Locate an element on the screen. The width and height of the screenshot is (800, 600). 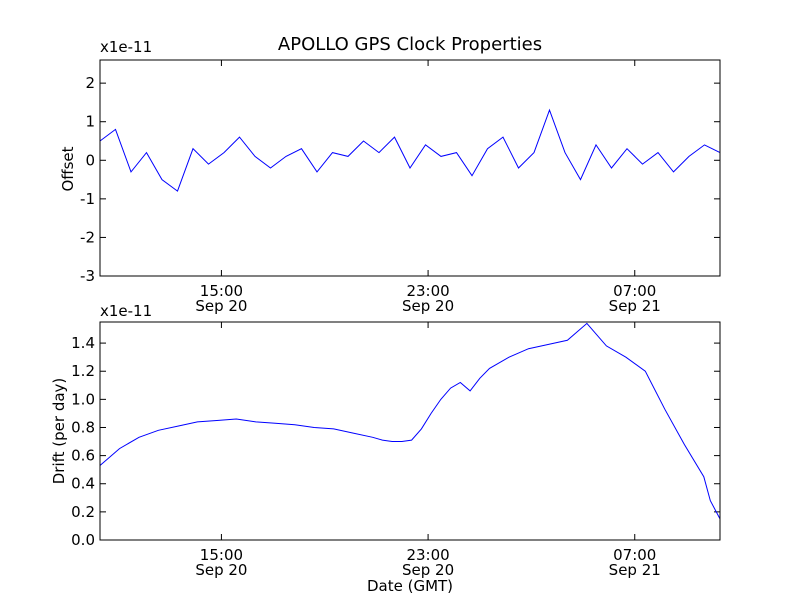
drift-y-tick-label: 0.8 is located at coordinates (83, 427).